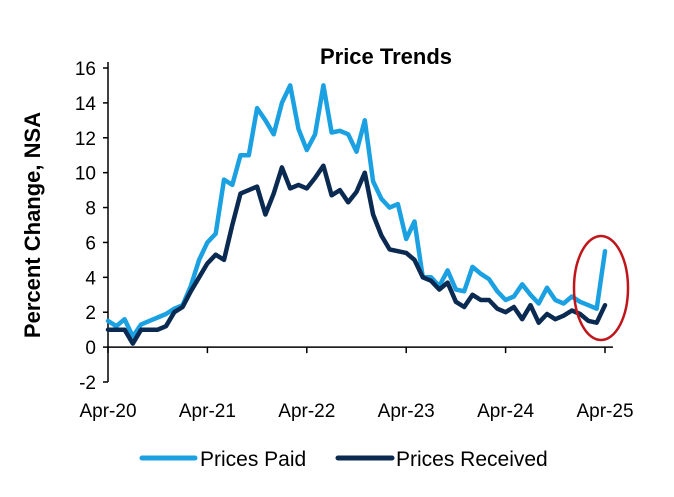 The width and height of the screenshot is (674, 497). What do you see at coordinates (107, 411) in the screenshot?
I see `x-tick-label: Apr-20` at bounding box center [107, 411].